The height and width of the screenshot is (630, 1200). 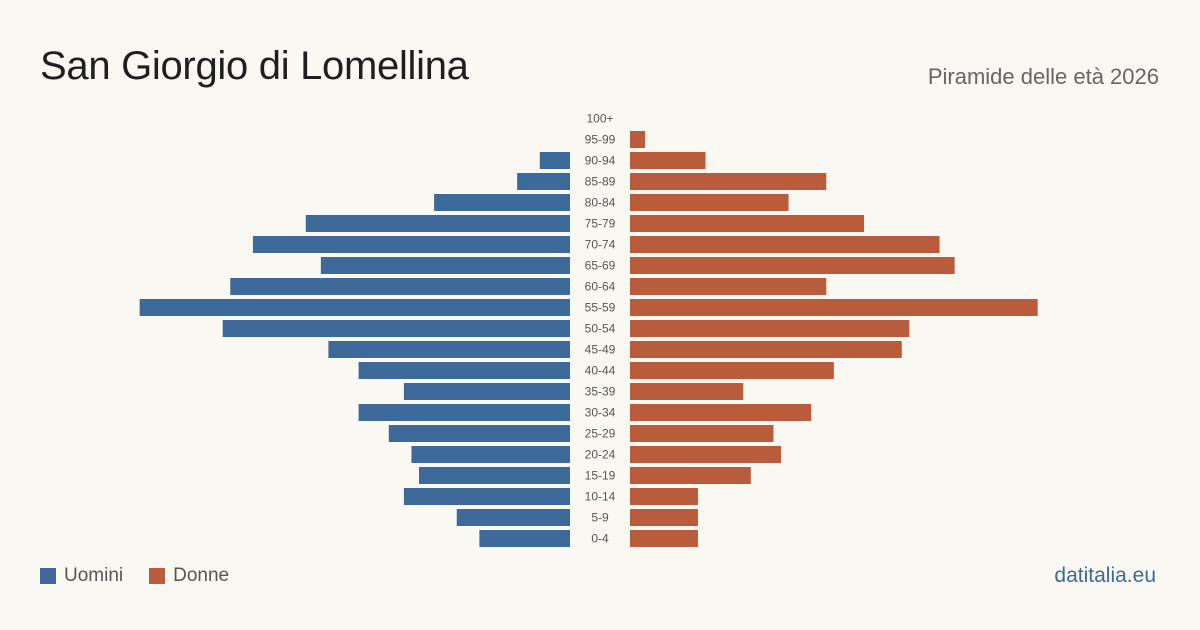 I want to click on age-label-95-99: 95-99, so click(x=600, y=140).